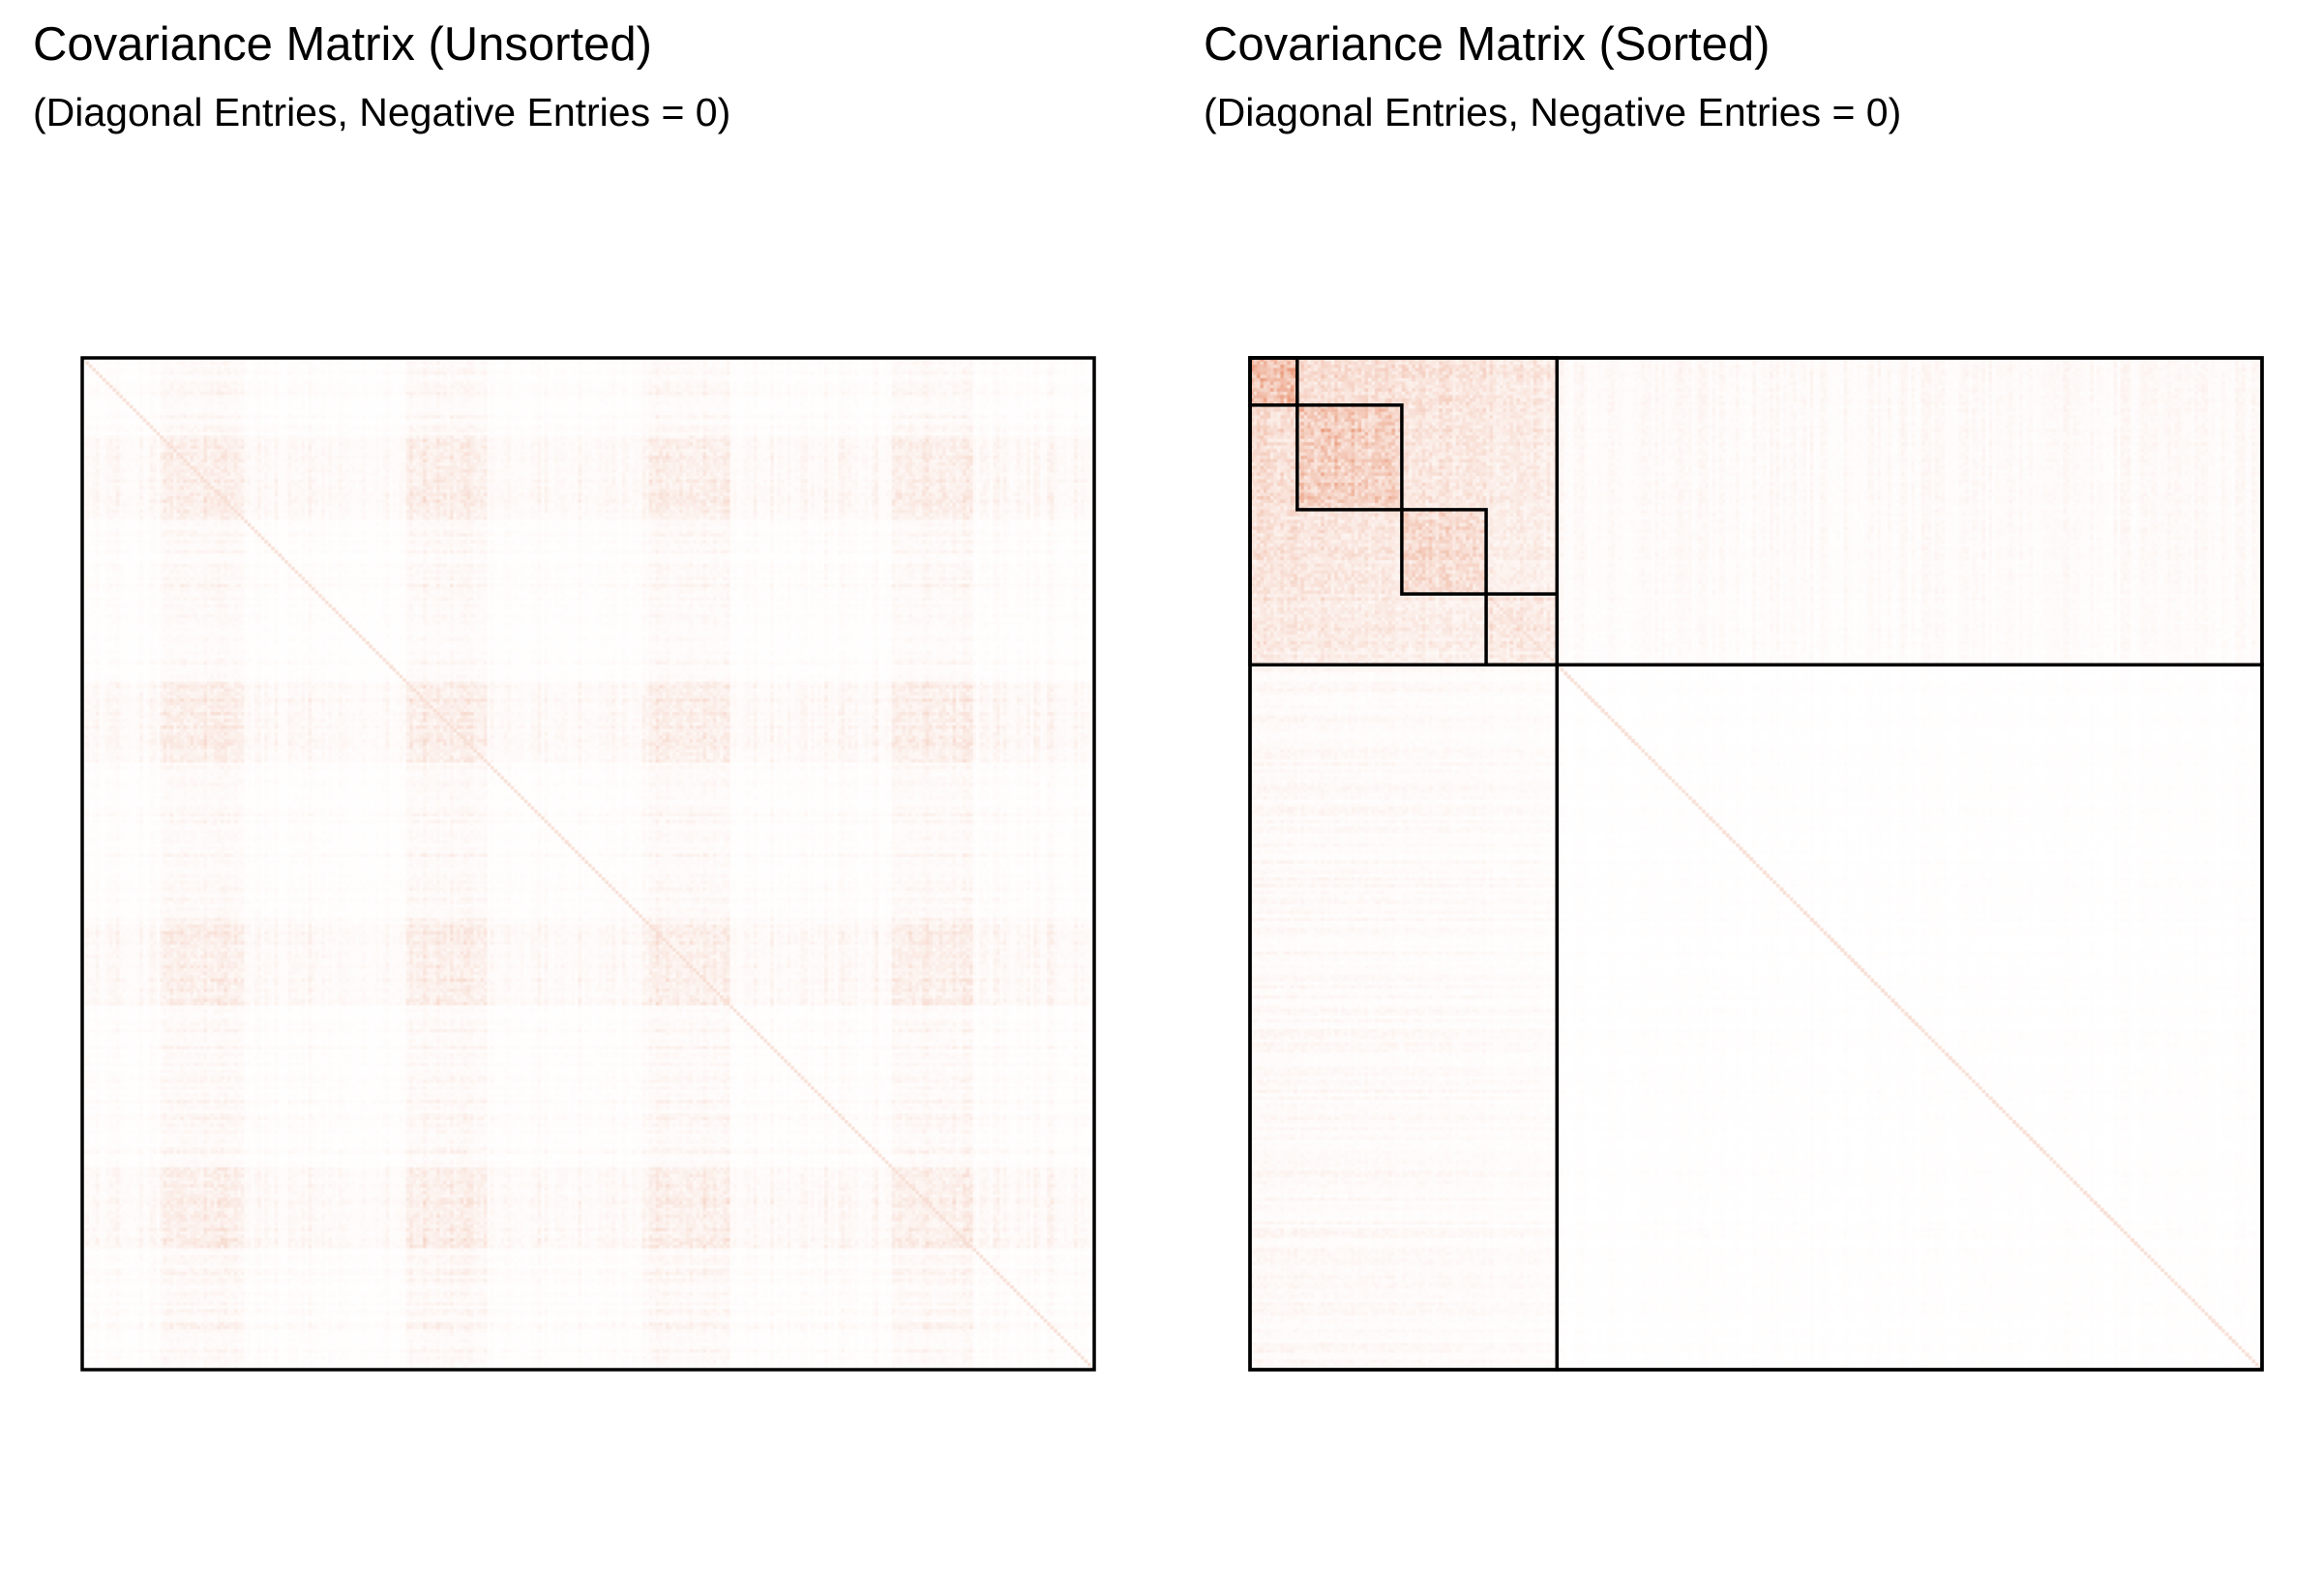 This screenshot has height=1596, width=2322. What do you see at coordinates (342, 44) in the screenshot?
I see `left-chart-title: Covariance Matrix (Unsorted)` at bounding box center [342, 44].